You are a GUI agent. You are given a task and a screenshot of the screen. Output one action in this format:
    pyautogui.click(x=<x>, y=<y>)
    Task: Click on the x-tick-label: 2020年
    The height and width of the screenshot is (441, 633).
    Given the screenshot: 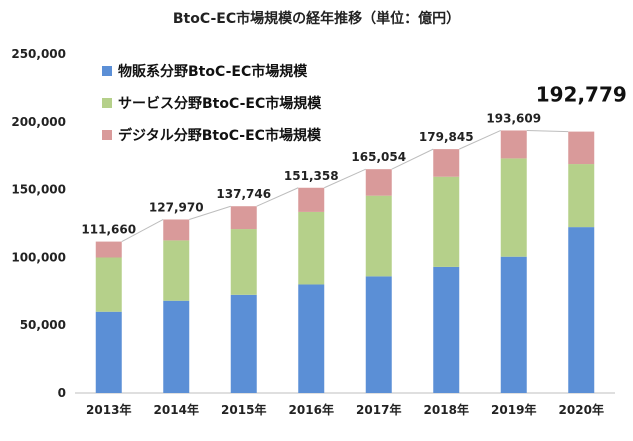 What is the action you would take?
    pyautogui.click(x=581, y=409)
    